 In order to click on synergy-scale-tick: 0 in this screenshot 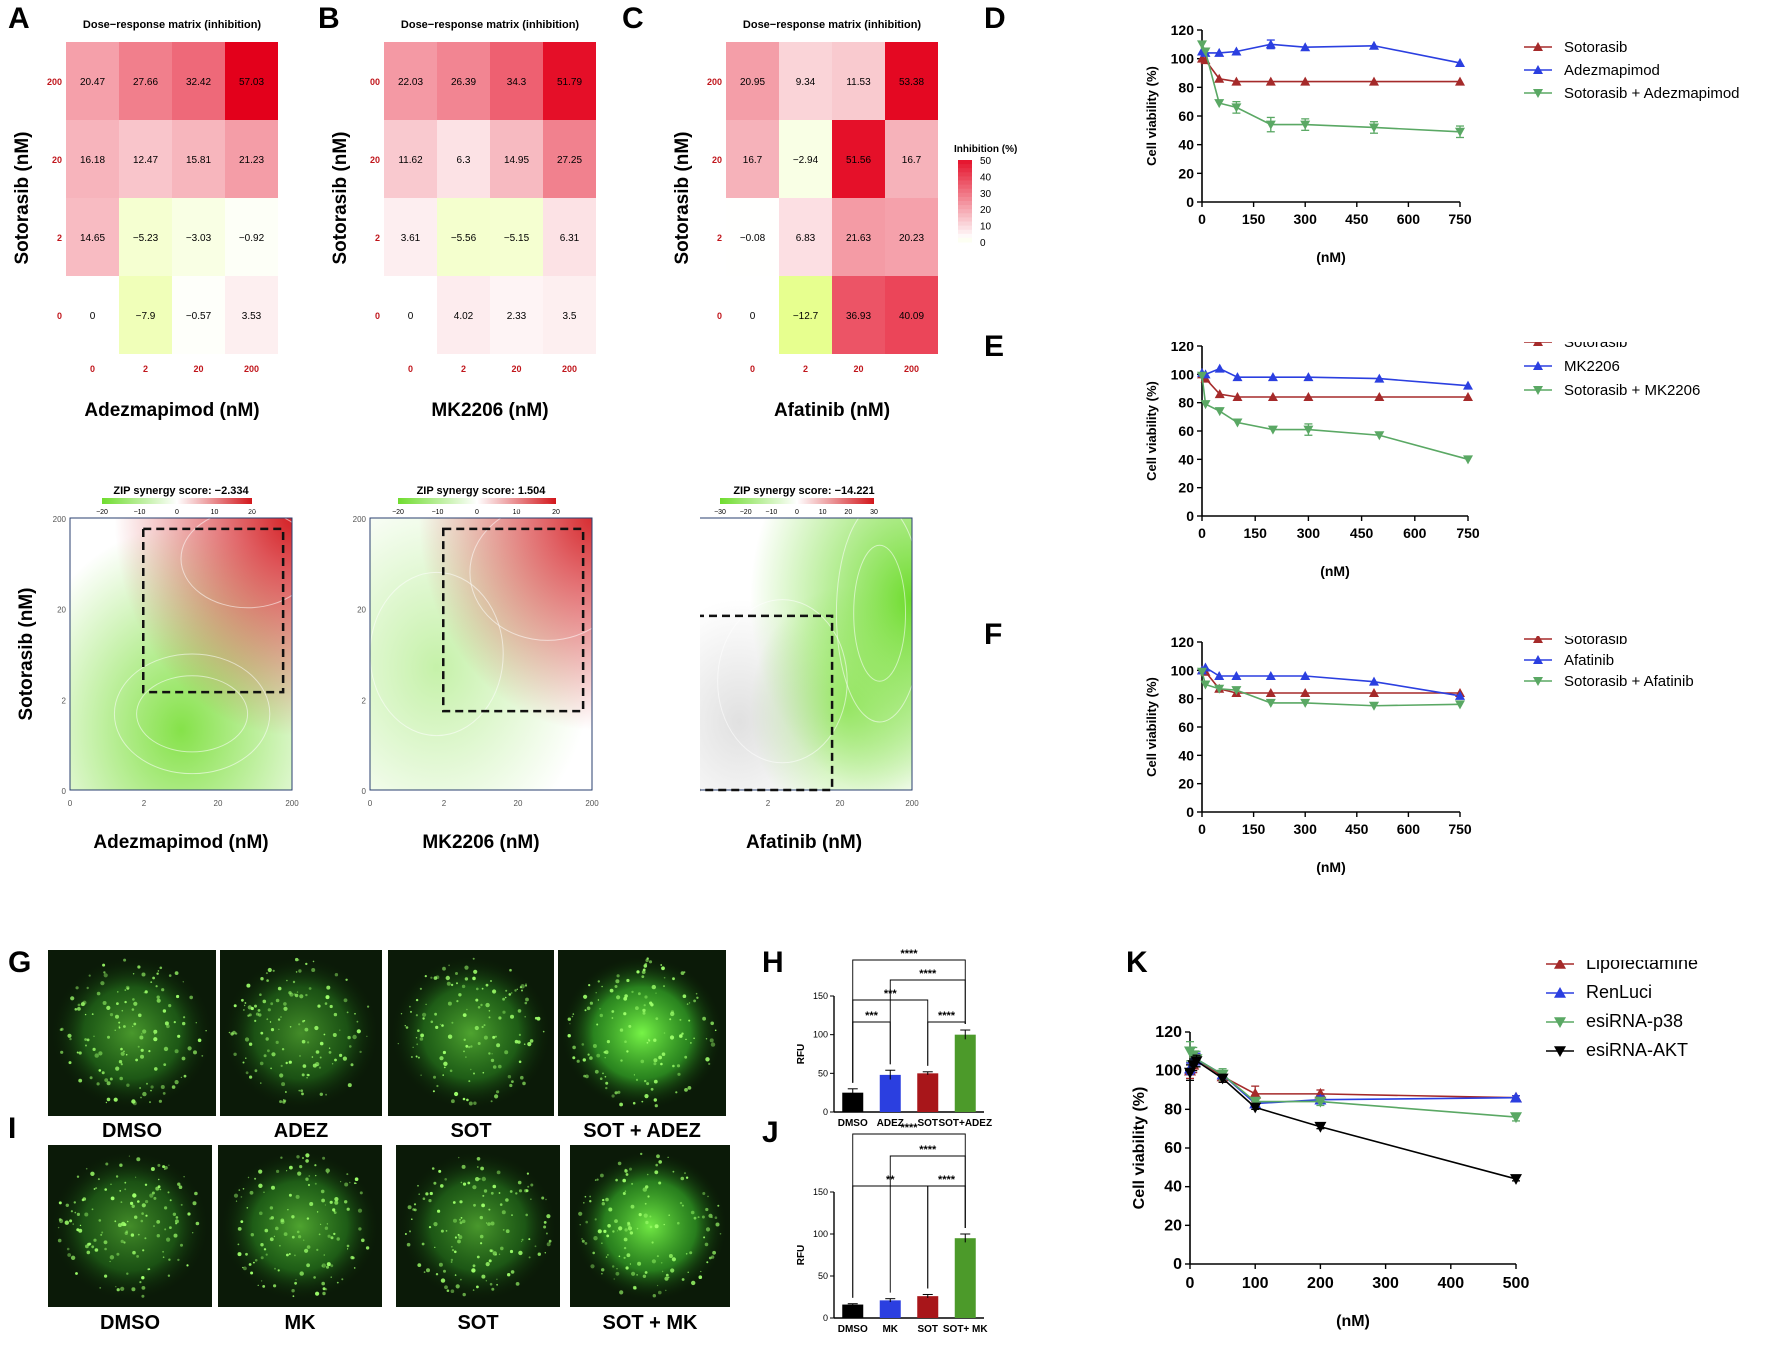, I will do `click(177, 512)`.